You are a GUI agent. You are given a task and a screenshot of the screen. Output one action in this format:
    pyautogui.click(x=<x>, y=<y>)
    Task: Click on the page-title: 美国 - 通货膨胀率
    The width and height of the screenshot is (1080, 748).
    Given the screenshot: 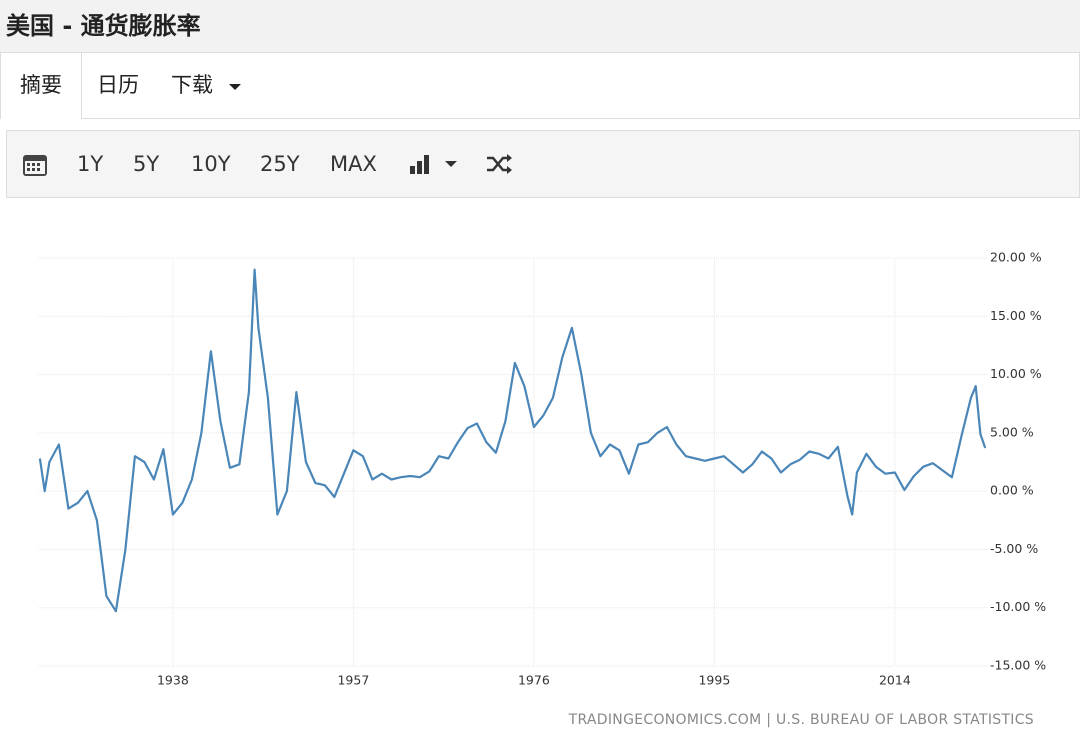 What is the action you would take?
    pyautogui.click(x=103, y=26)
    